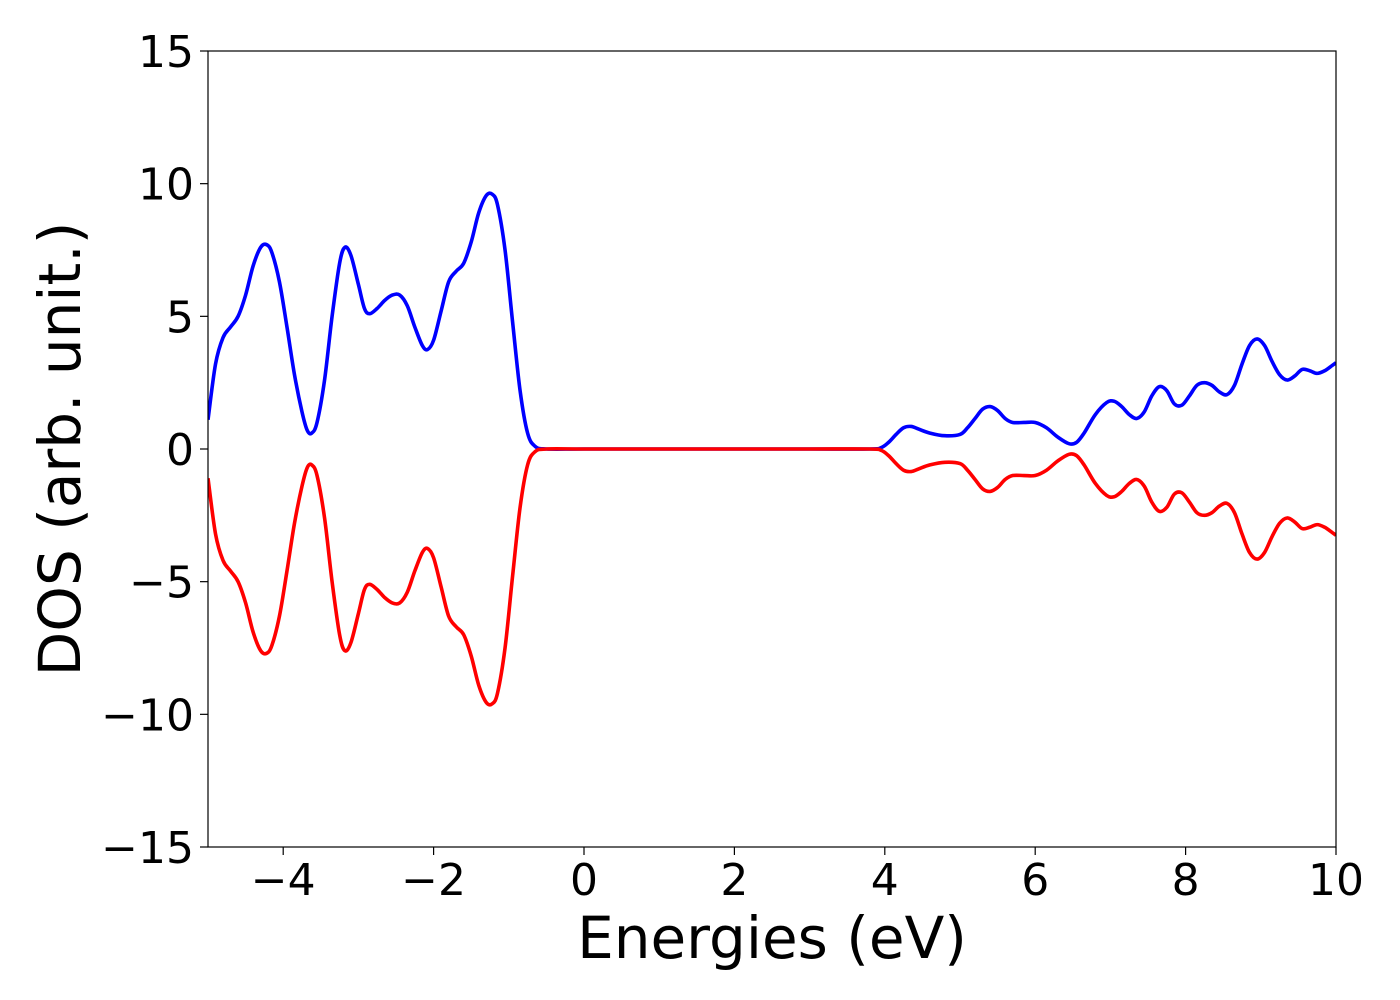 The image size is (1400, 1000). I want to click on x-tick-label: −2, so click(433, 880).